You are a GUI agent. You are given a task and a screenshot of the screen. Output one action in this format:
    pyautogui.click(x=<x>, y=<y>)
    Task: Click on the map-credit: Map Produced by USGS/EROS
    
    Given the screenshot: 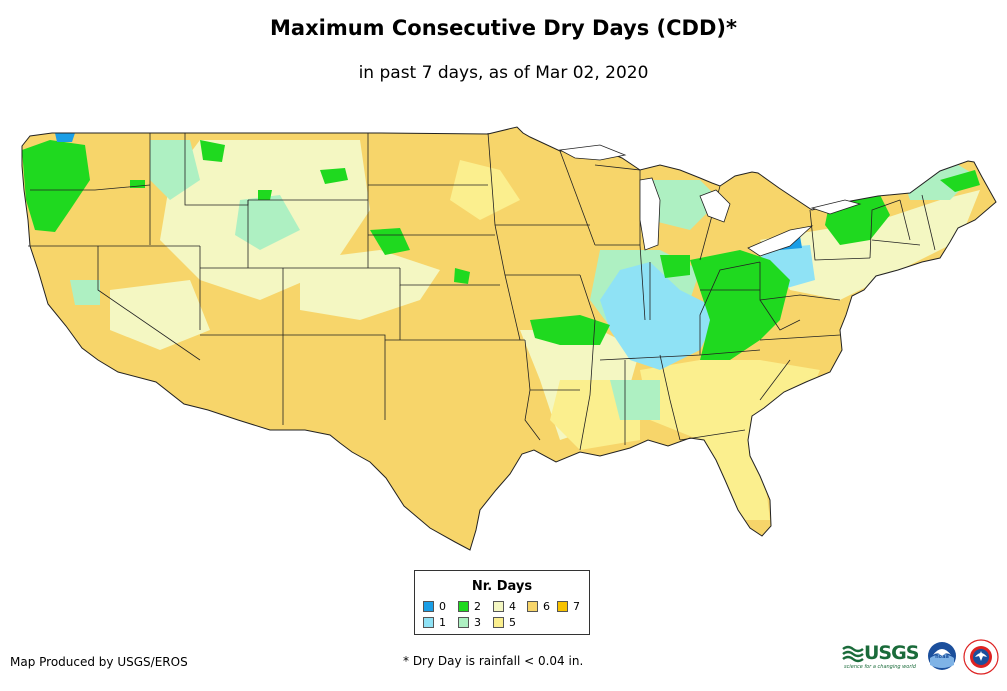 What is the action you would take?
    pyautogui.click(x=99, y=662)
    